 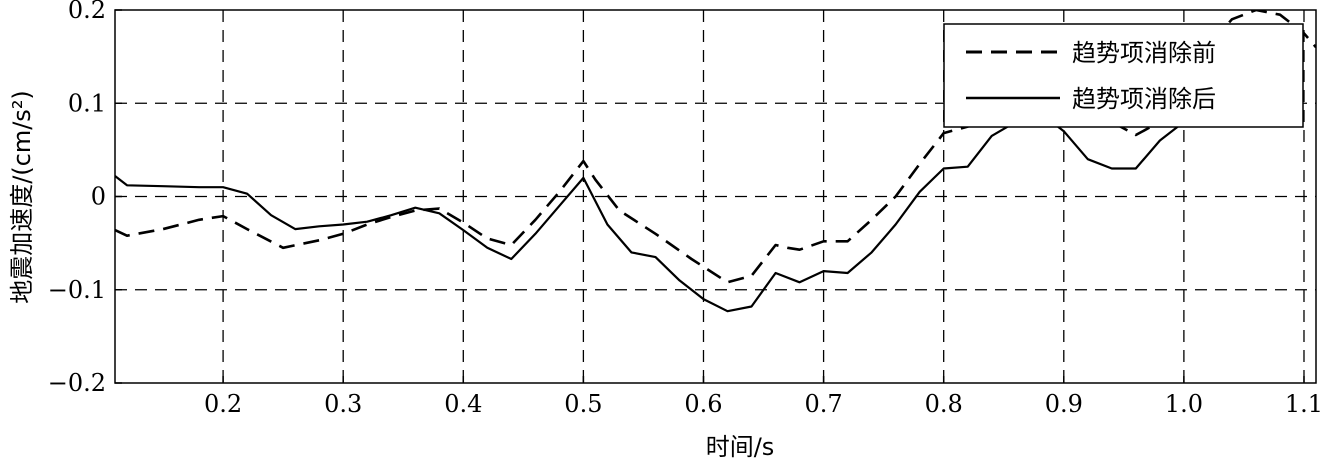 What do you see at coordinates (1144, 53) in the screenshot?
I see `legend-label-before: 趋势项消除前` at bounding box center [1144, 53].